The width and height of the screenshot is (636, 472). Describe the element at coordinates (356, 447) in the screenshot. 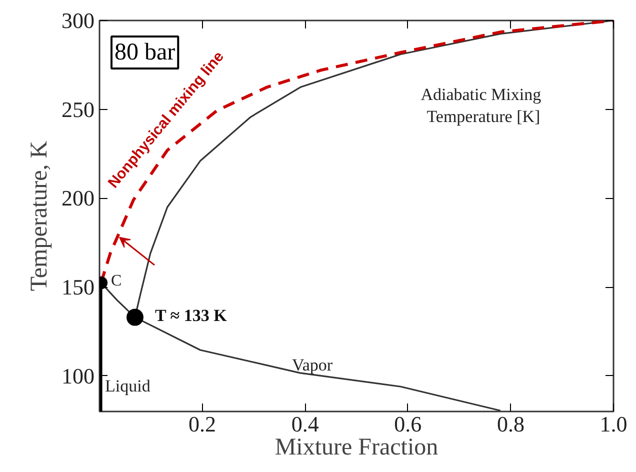

I see `x-axis-title: Mixture Fraction` at that location.